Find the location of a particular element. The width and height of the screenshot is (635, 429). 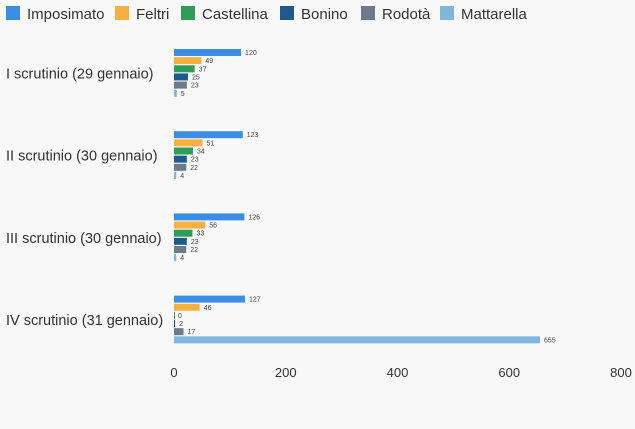

data-label-rodota-1: 23 is located at coordinates (195, 86).